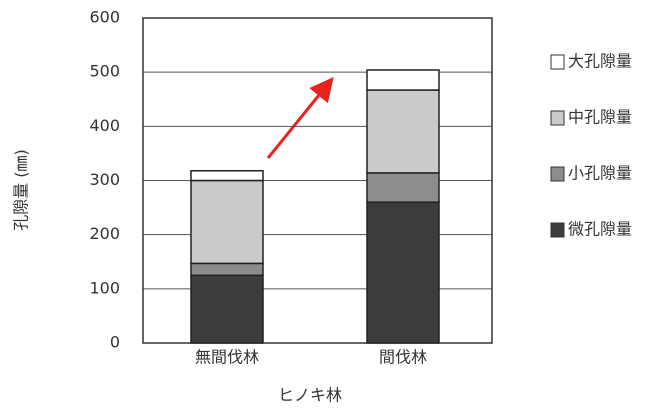  What do you see at coordinates (104, 17) in the screenshot?
I see `y-tick-label: 600` at bounding box center [104, 17].